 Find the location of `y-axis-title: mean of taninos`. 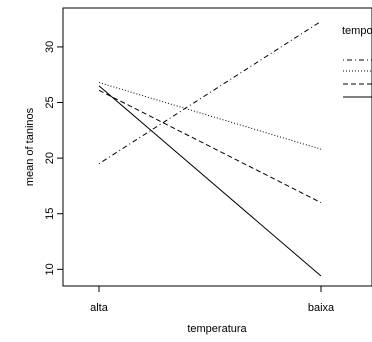

y-axis-title: mean of taninos is located at coordinates (30, 146).